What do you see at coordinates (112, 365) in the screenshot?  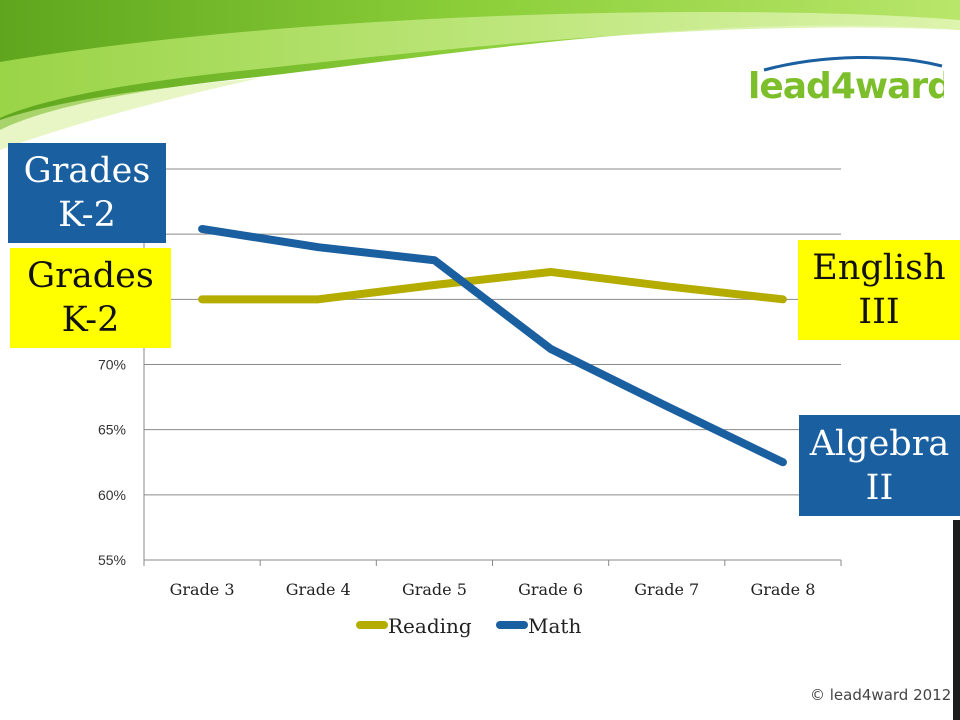 I see `y-tick-label: 70%` at bounding box center [112, 365].